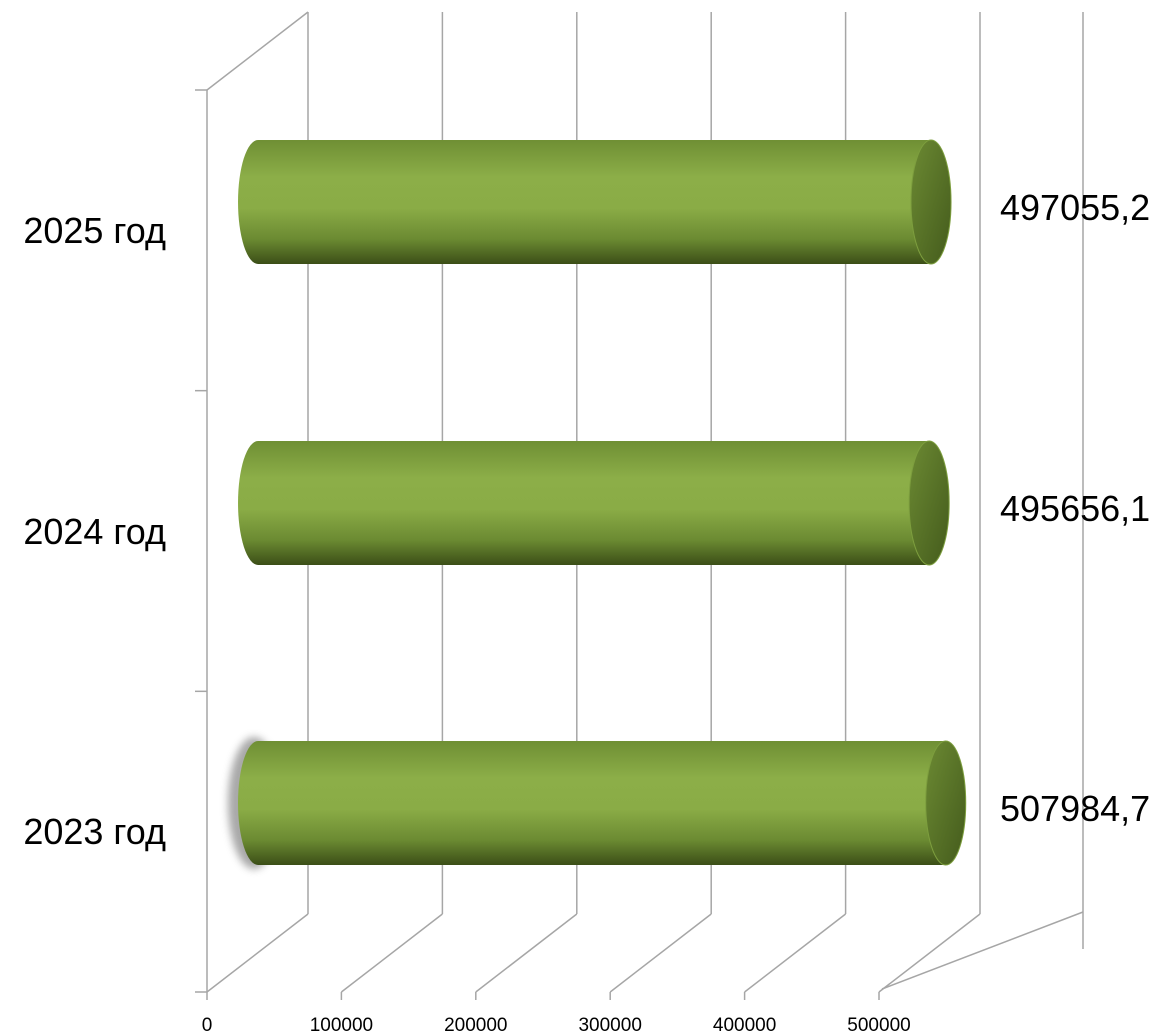 Image resolution: width=1165 pixels, height=1036 pixels. I want to click on x-tick-label: 100000, so click(341, 1025).